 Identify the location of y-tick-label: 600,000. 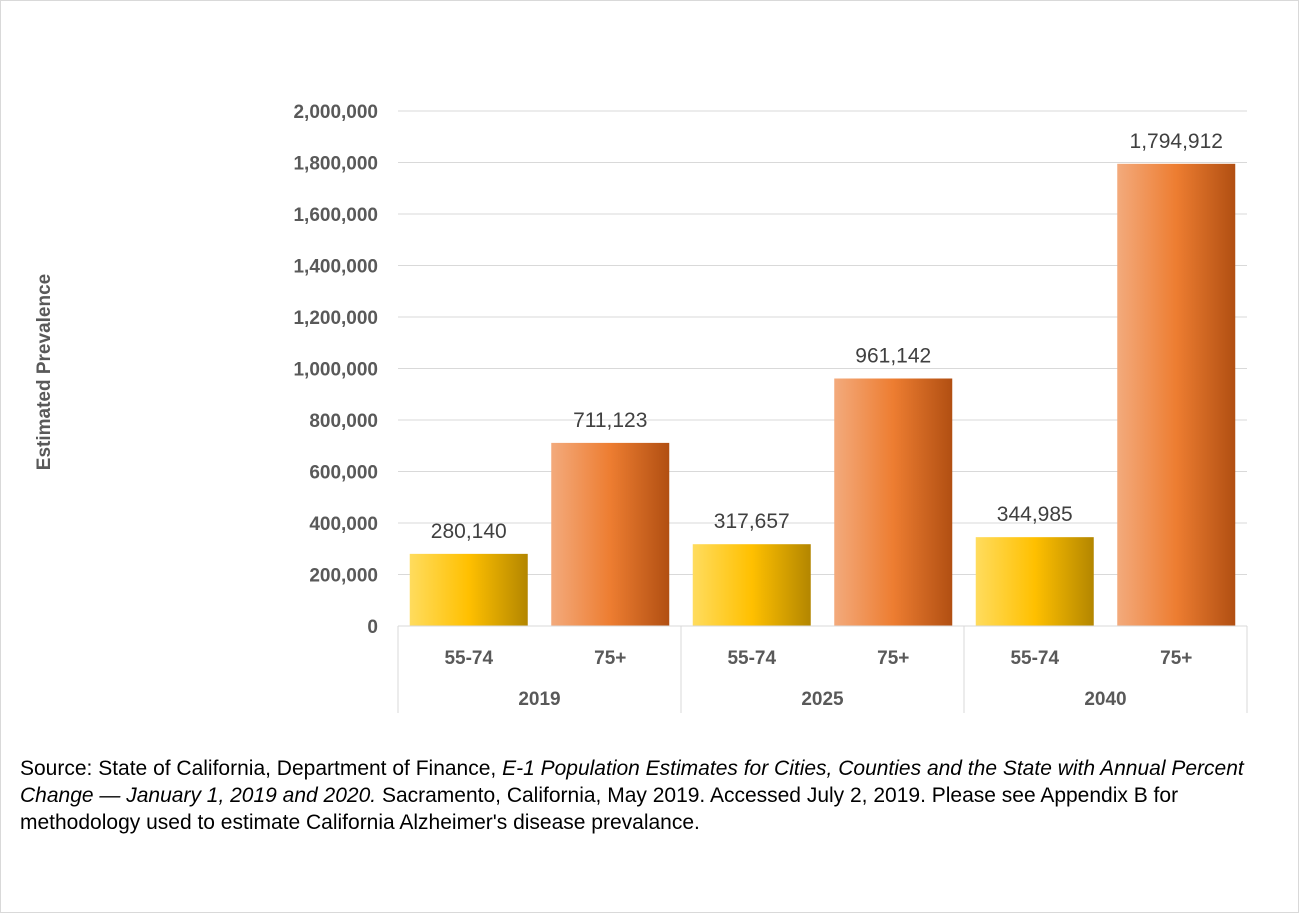
(343, 473).